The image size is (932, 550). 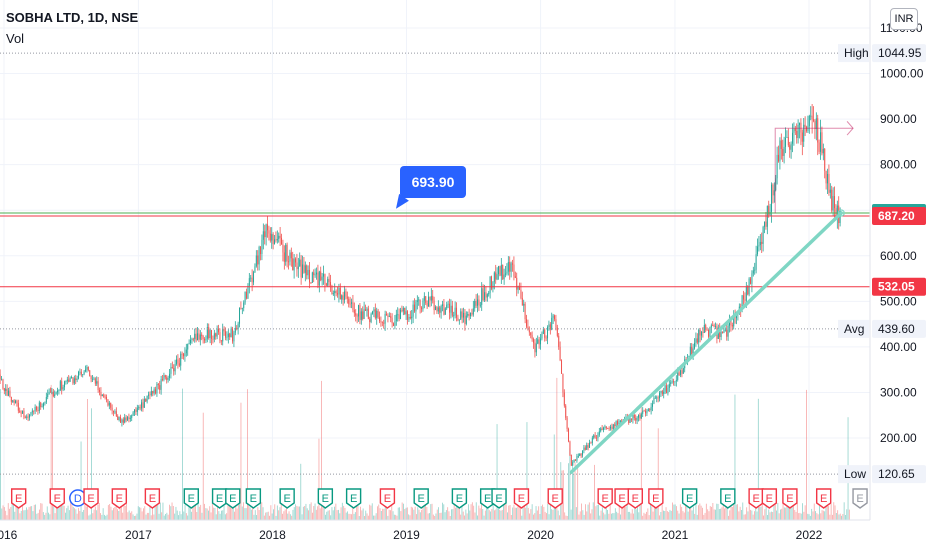 What do you see at coordinates (904, 19) in the screenshot?
I see `currency-button: INR` at bounding box center [904, 19].